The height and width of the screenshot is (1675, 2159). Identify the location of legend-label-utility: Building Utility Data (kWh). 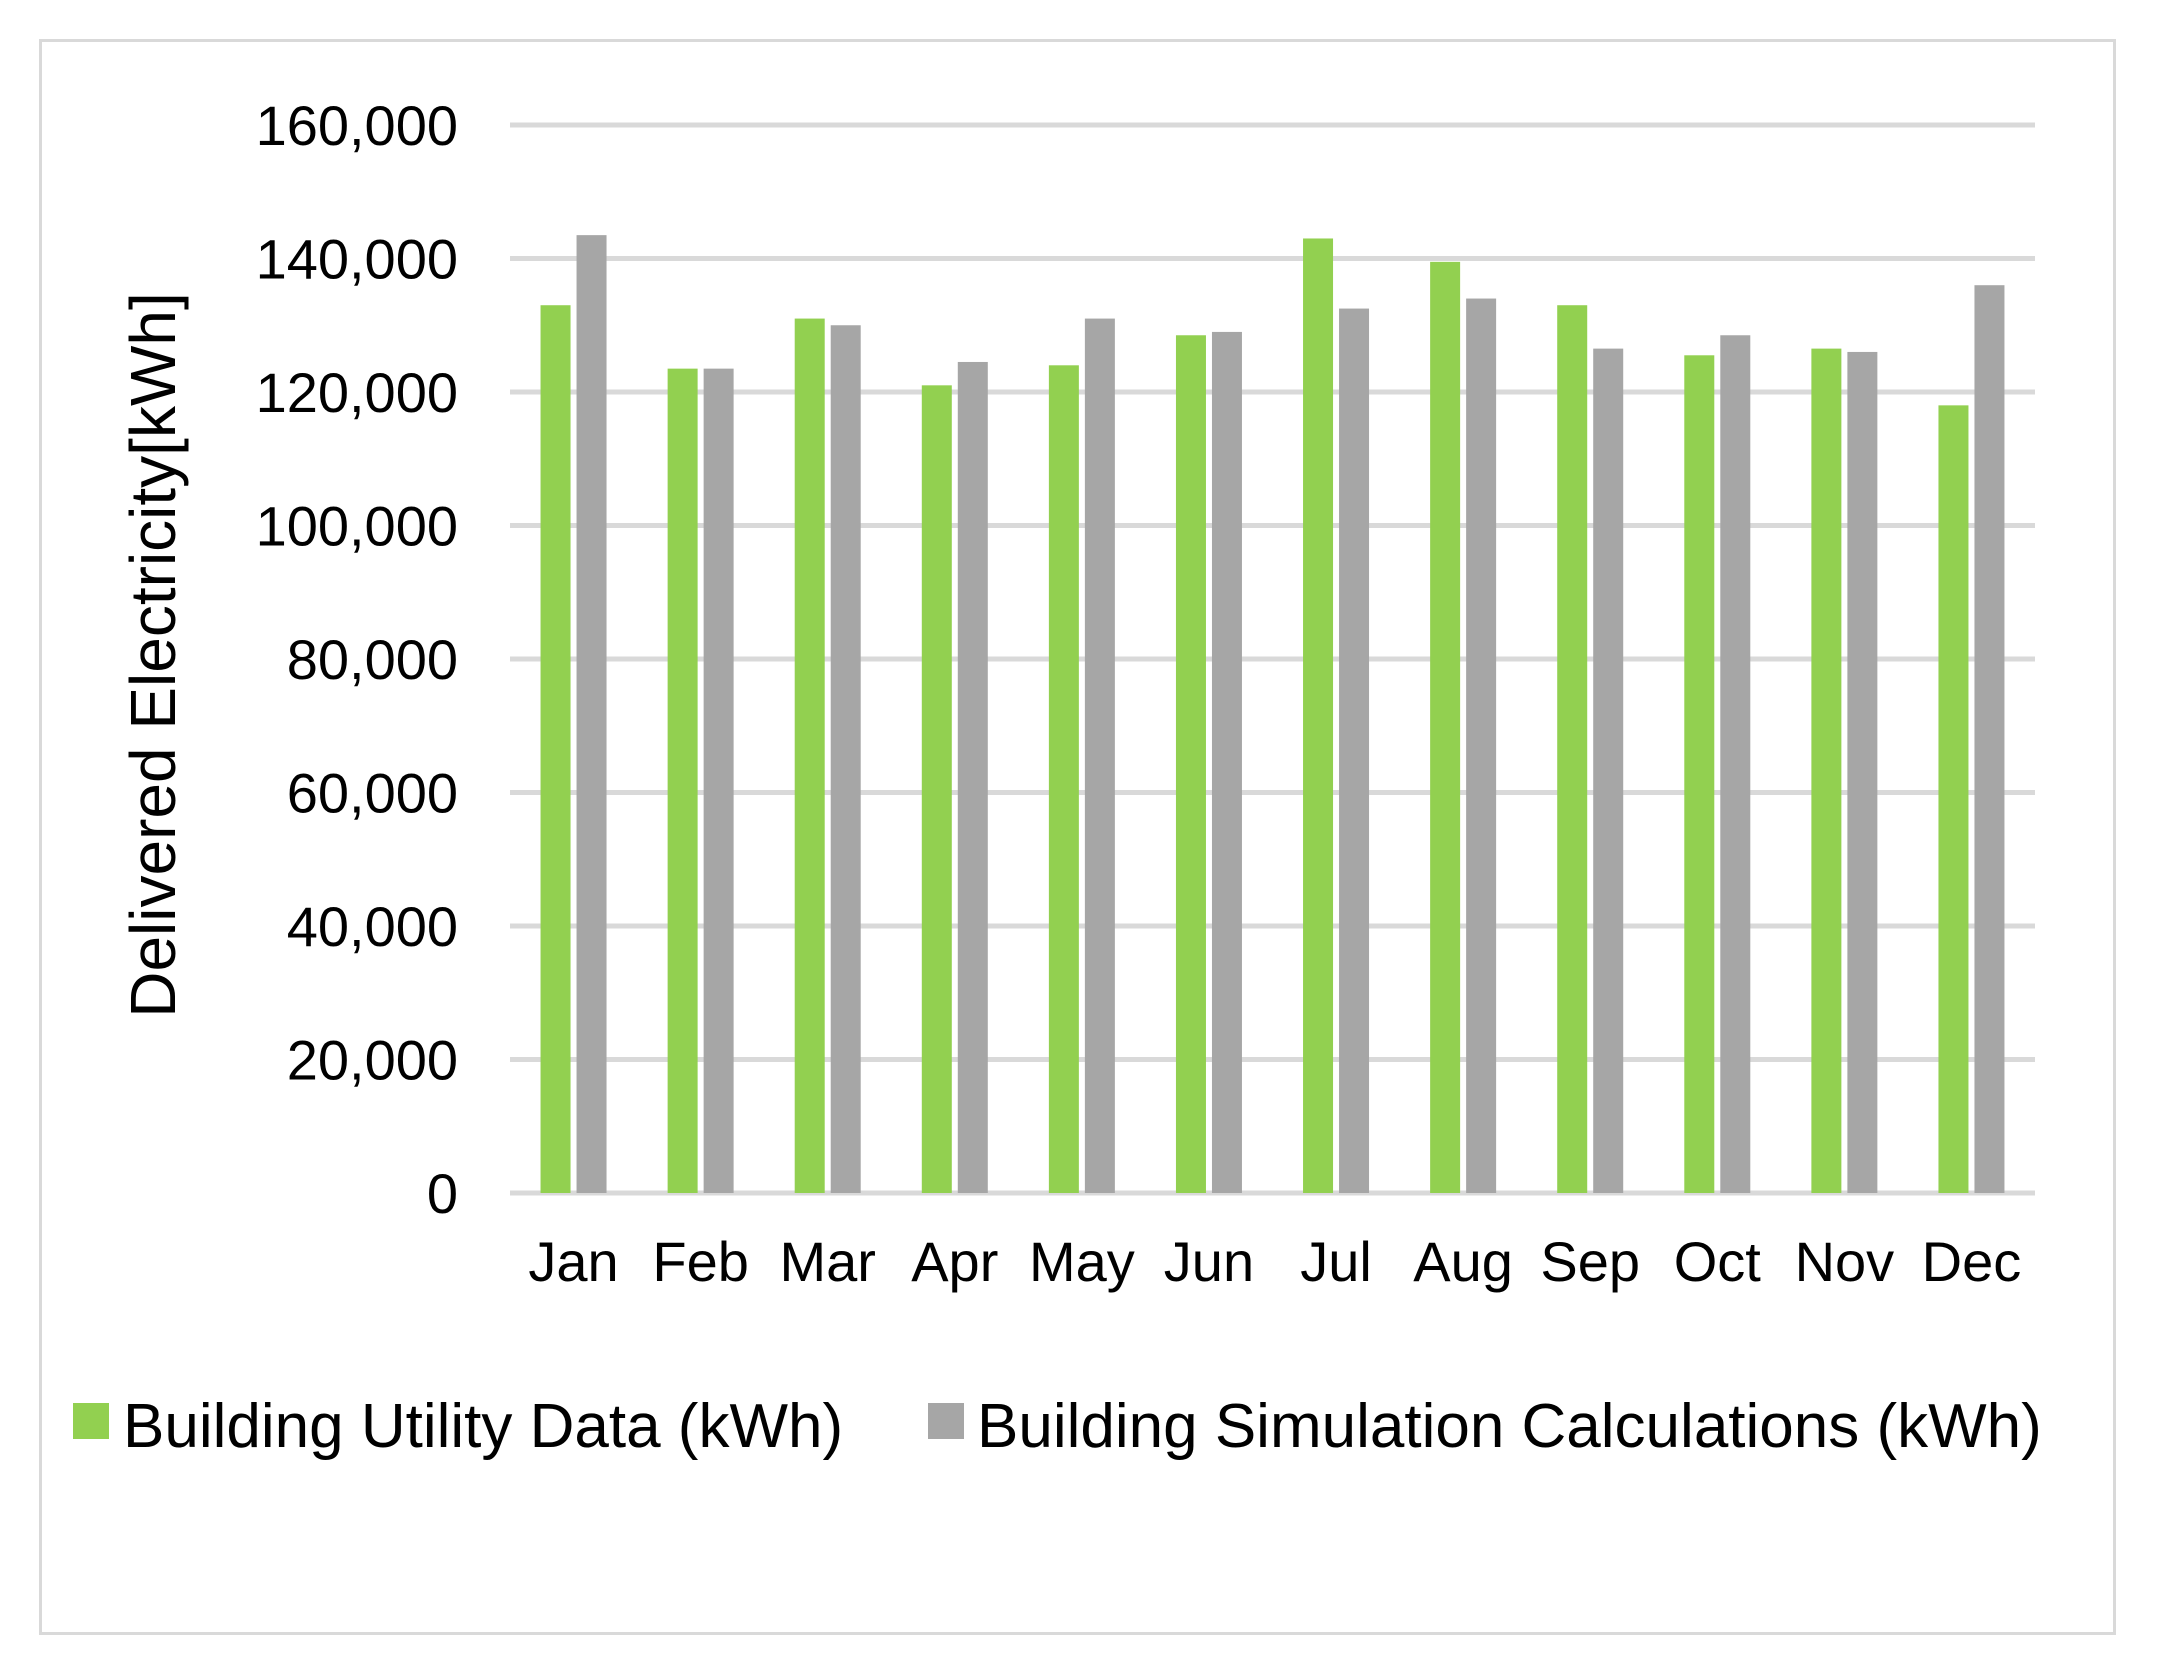
(483, 1426).